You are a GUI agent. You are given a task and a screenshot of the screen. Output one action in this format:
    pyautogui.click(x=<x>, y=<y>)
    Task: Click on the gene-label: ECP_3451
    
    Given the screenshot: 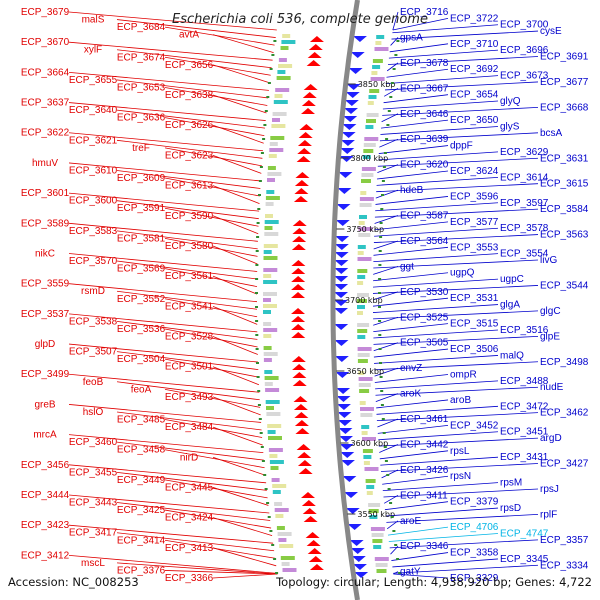 What is the action you would take?
    pyautogui.click(x=524, y=432)
    